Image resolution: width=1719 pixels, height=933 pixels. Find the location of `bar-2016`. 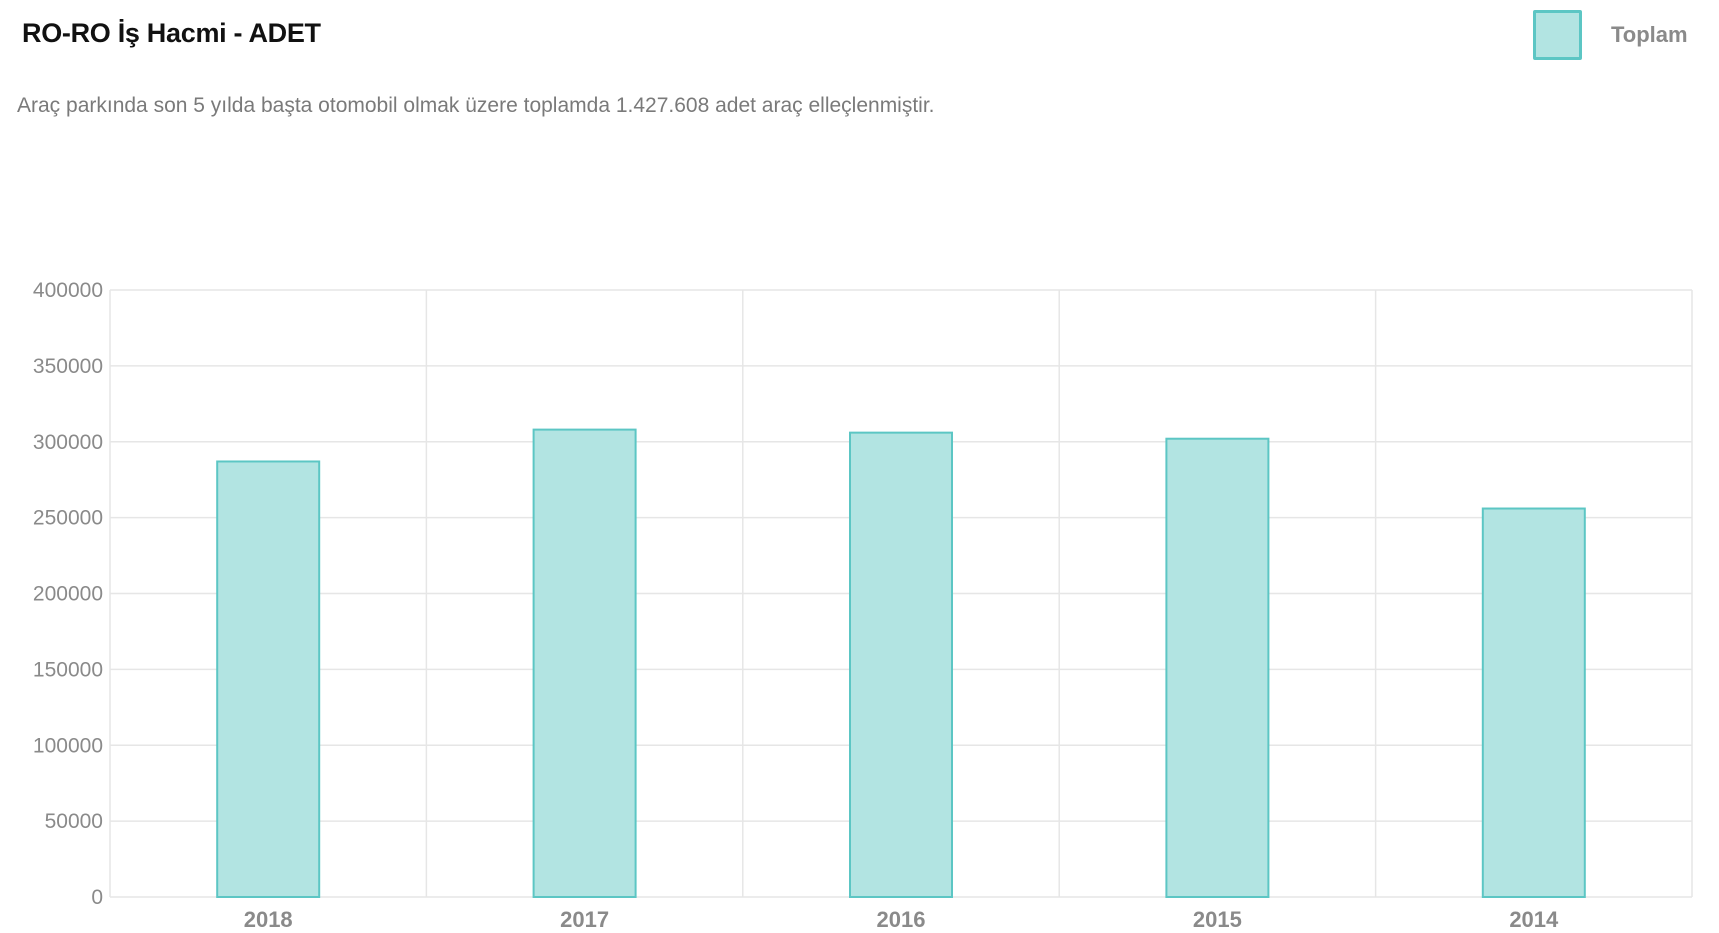

bar-2016 is located at coordinates (901, 664).